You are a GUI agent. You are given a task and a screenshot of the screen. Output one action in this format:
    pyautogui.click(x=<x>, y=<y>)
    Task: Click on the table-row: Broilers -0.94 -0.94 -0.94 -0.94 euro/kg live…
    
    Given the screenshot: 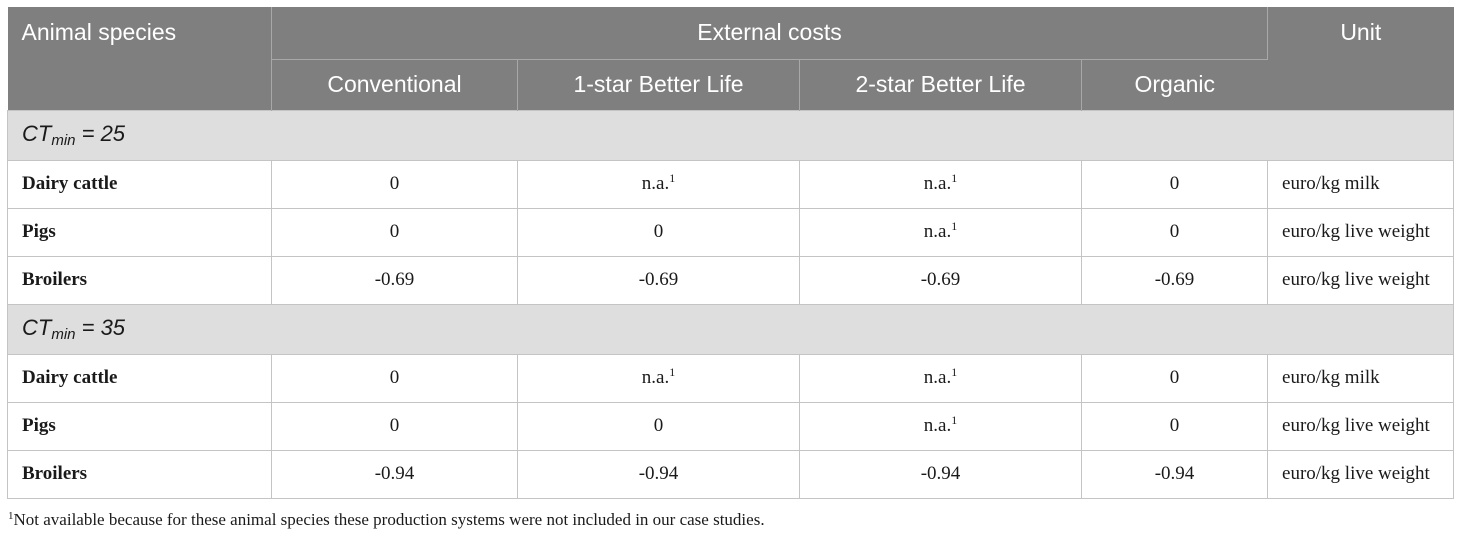 What is the action you would take?
    pyautogui.click(x=731, y=474)
    